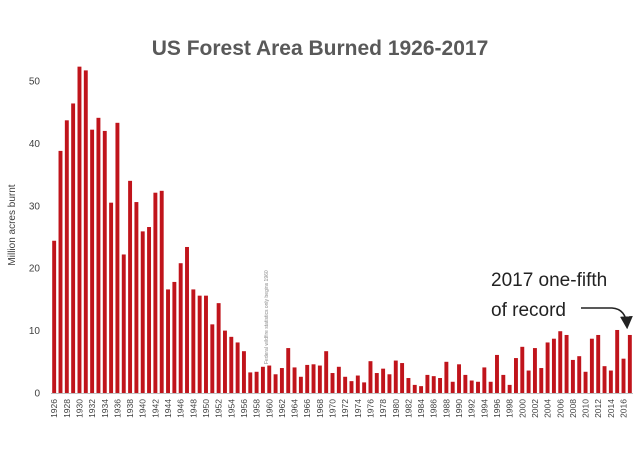 The width and height of the screenshot is (640, 458). I want to click on x-tick-label: 1958, so click(257, 408).